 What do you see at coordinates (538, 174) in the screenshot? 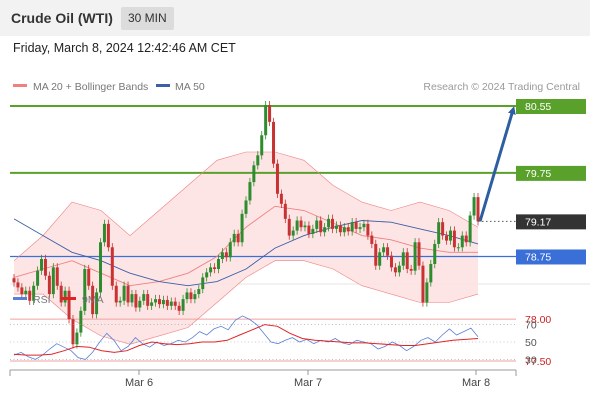
I see `level-label-79-75: 79.75` at bounding box center [538, 174].